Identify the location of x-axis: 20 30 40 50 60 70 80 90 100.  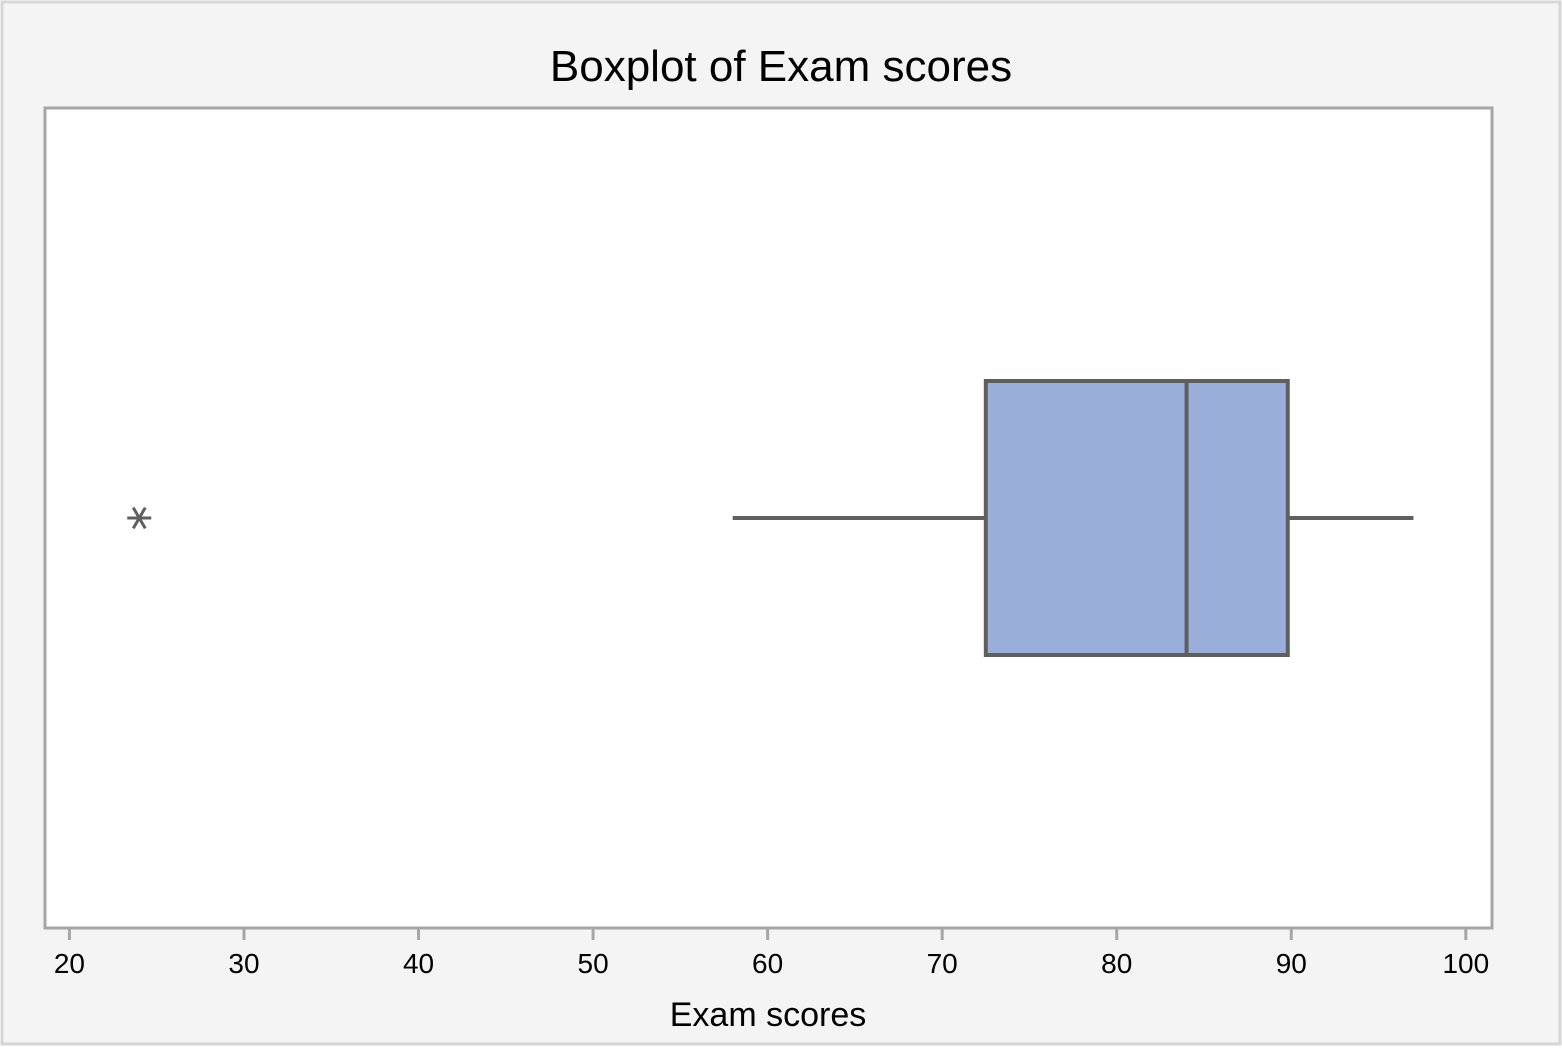
(771, 953).